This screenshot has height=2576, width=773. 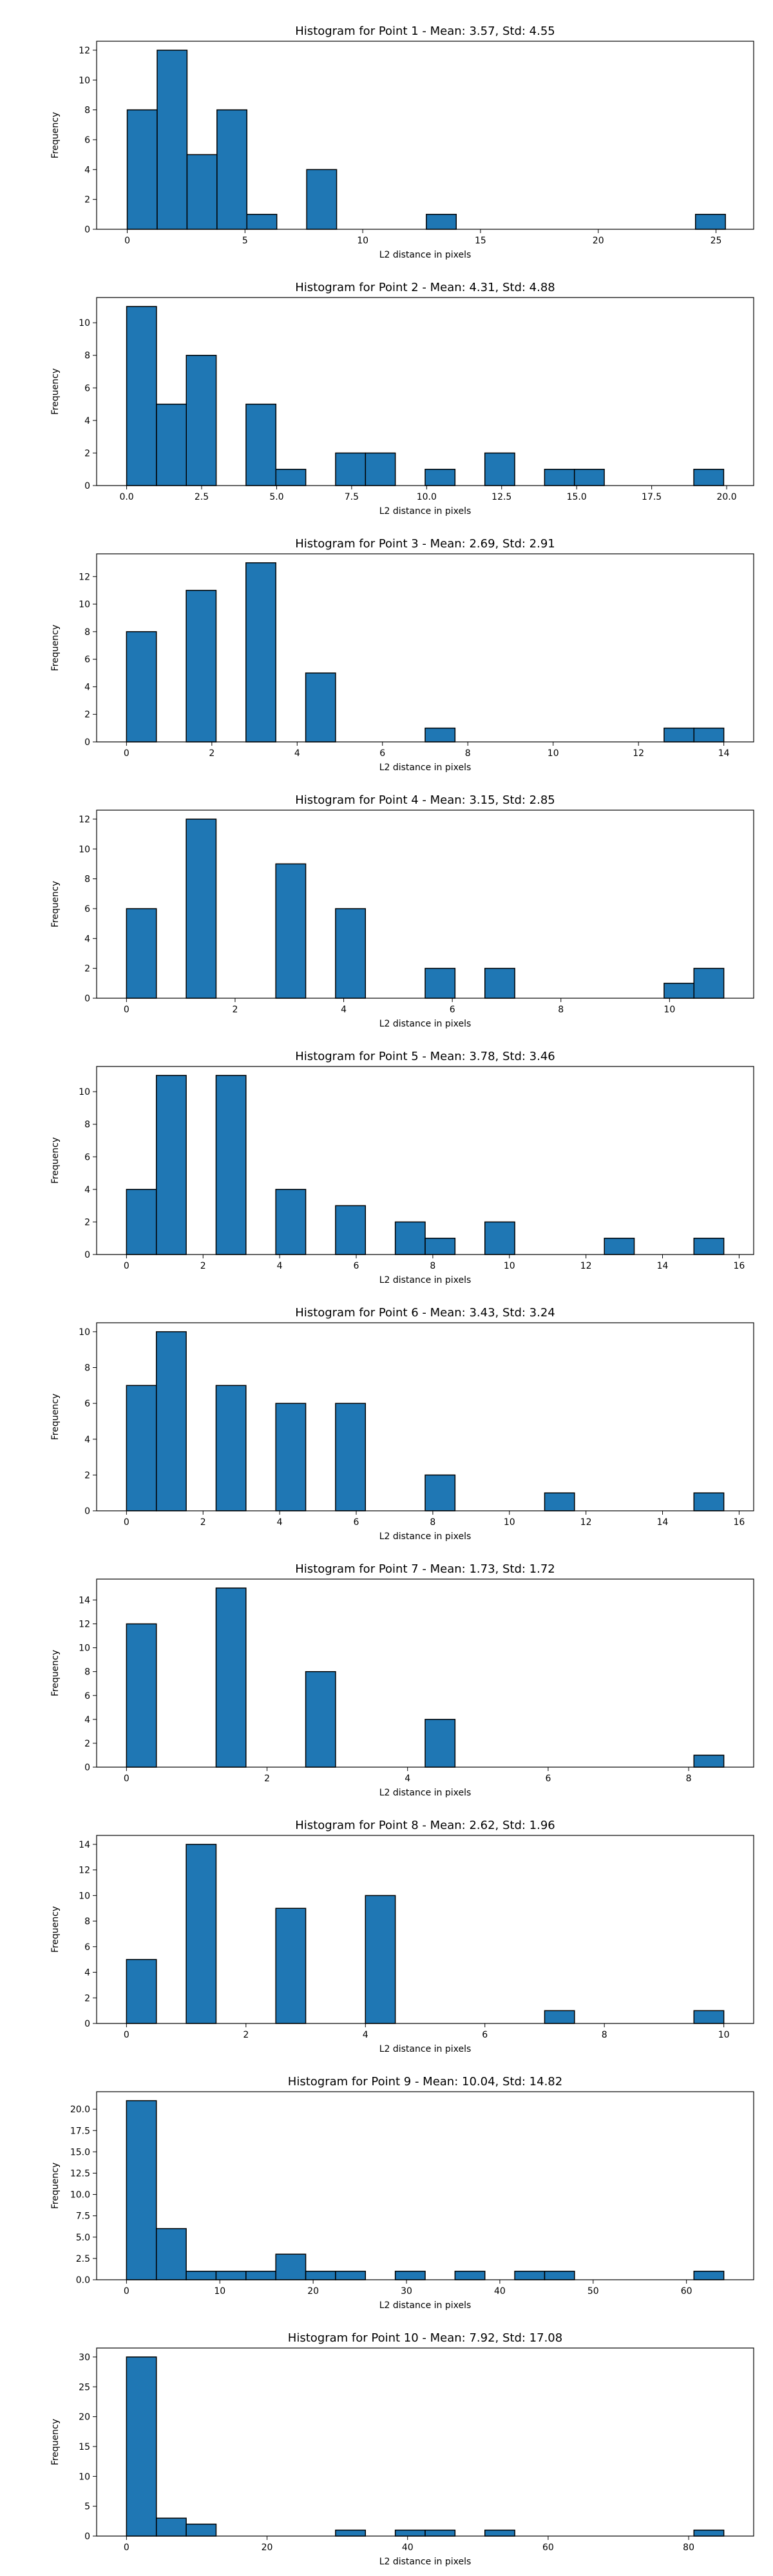 I want to click on x-tick-label: 15.0, so click(x=577, y=497).